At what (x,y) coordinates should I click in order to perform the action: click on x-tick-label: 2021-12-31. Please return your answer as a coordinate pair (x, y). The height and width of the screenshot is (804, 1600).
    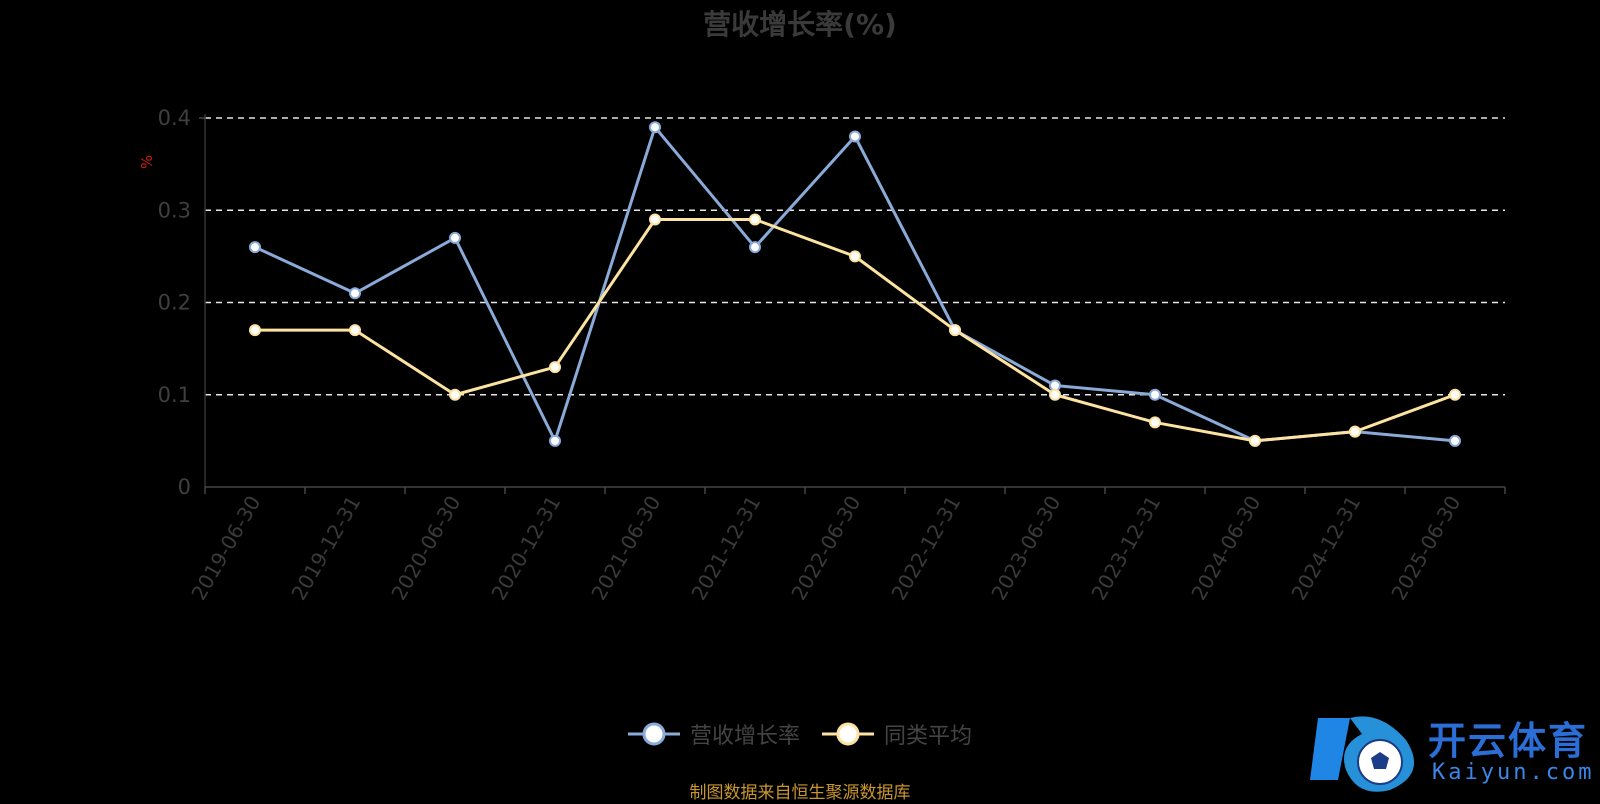
    Looking at the image, I should click on (725, 548).